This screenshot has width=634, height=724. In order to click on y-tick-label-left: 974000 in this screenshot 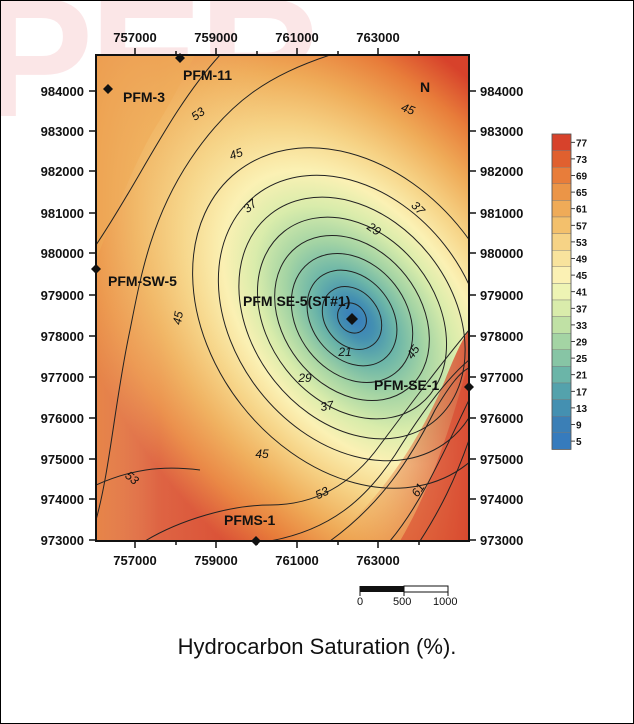, I will do `click(62, 499)`.